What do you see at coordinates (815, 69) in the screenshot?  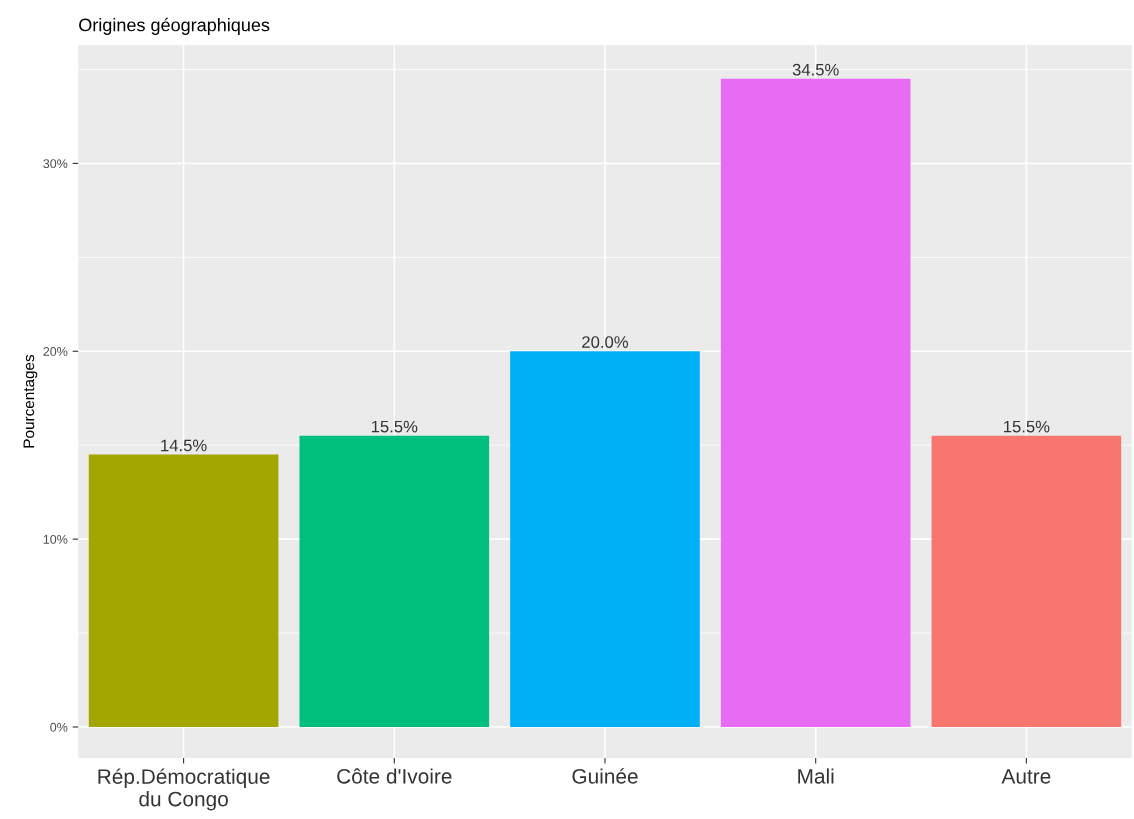 I see `data-label: 34.5%` at bounding box center [815, 69].